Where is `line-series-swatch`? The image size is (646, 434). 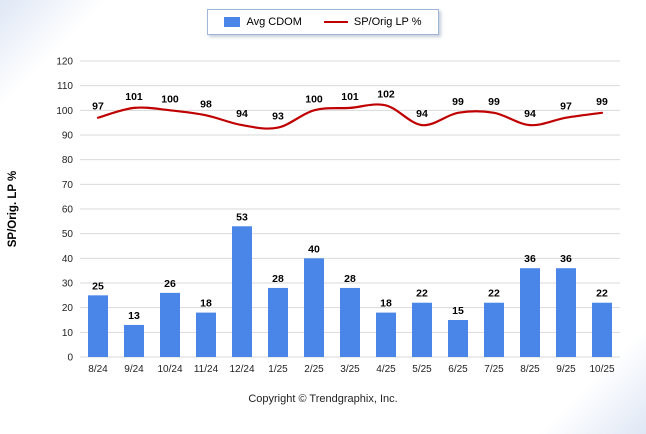 line-series-swatch is located at coordinates (335, 22).